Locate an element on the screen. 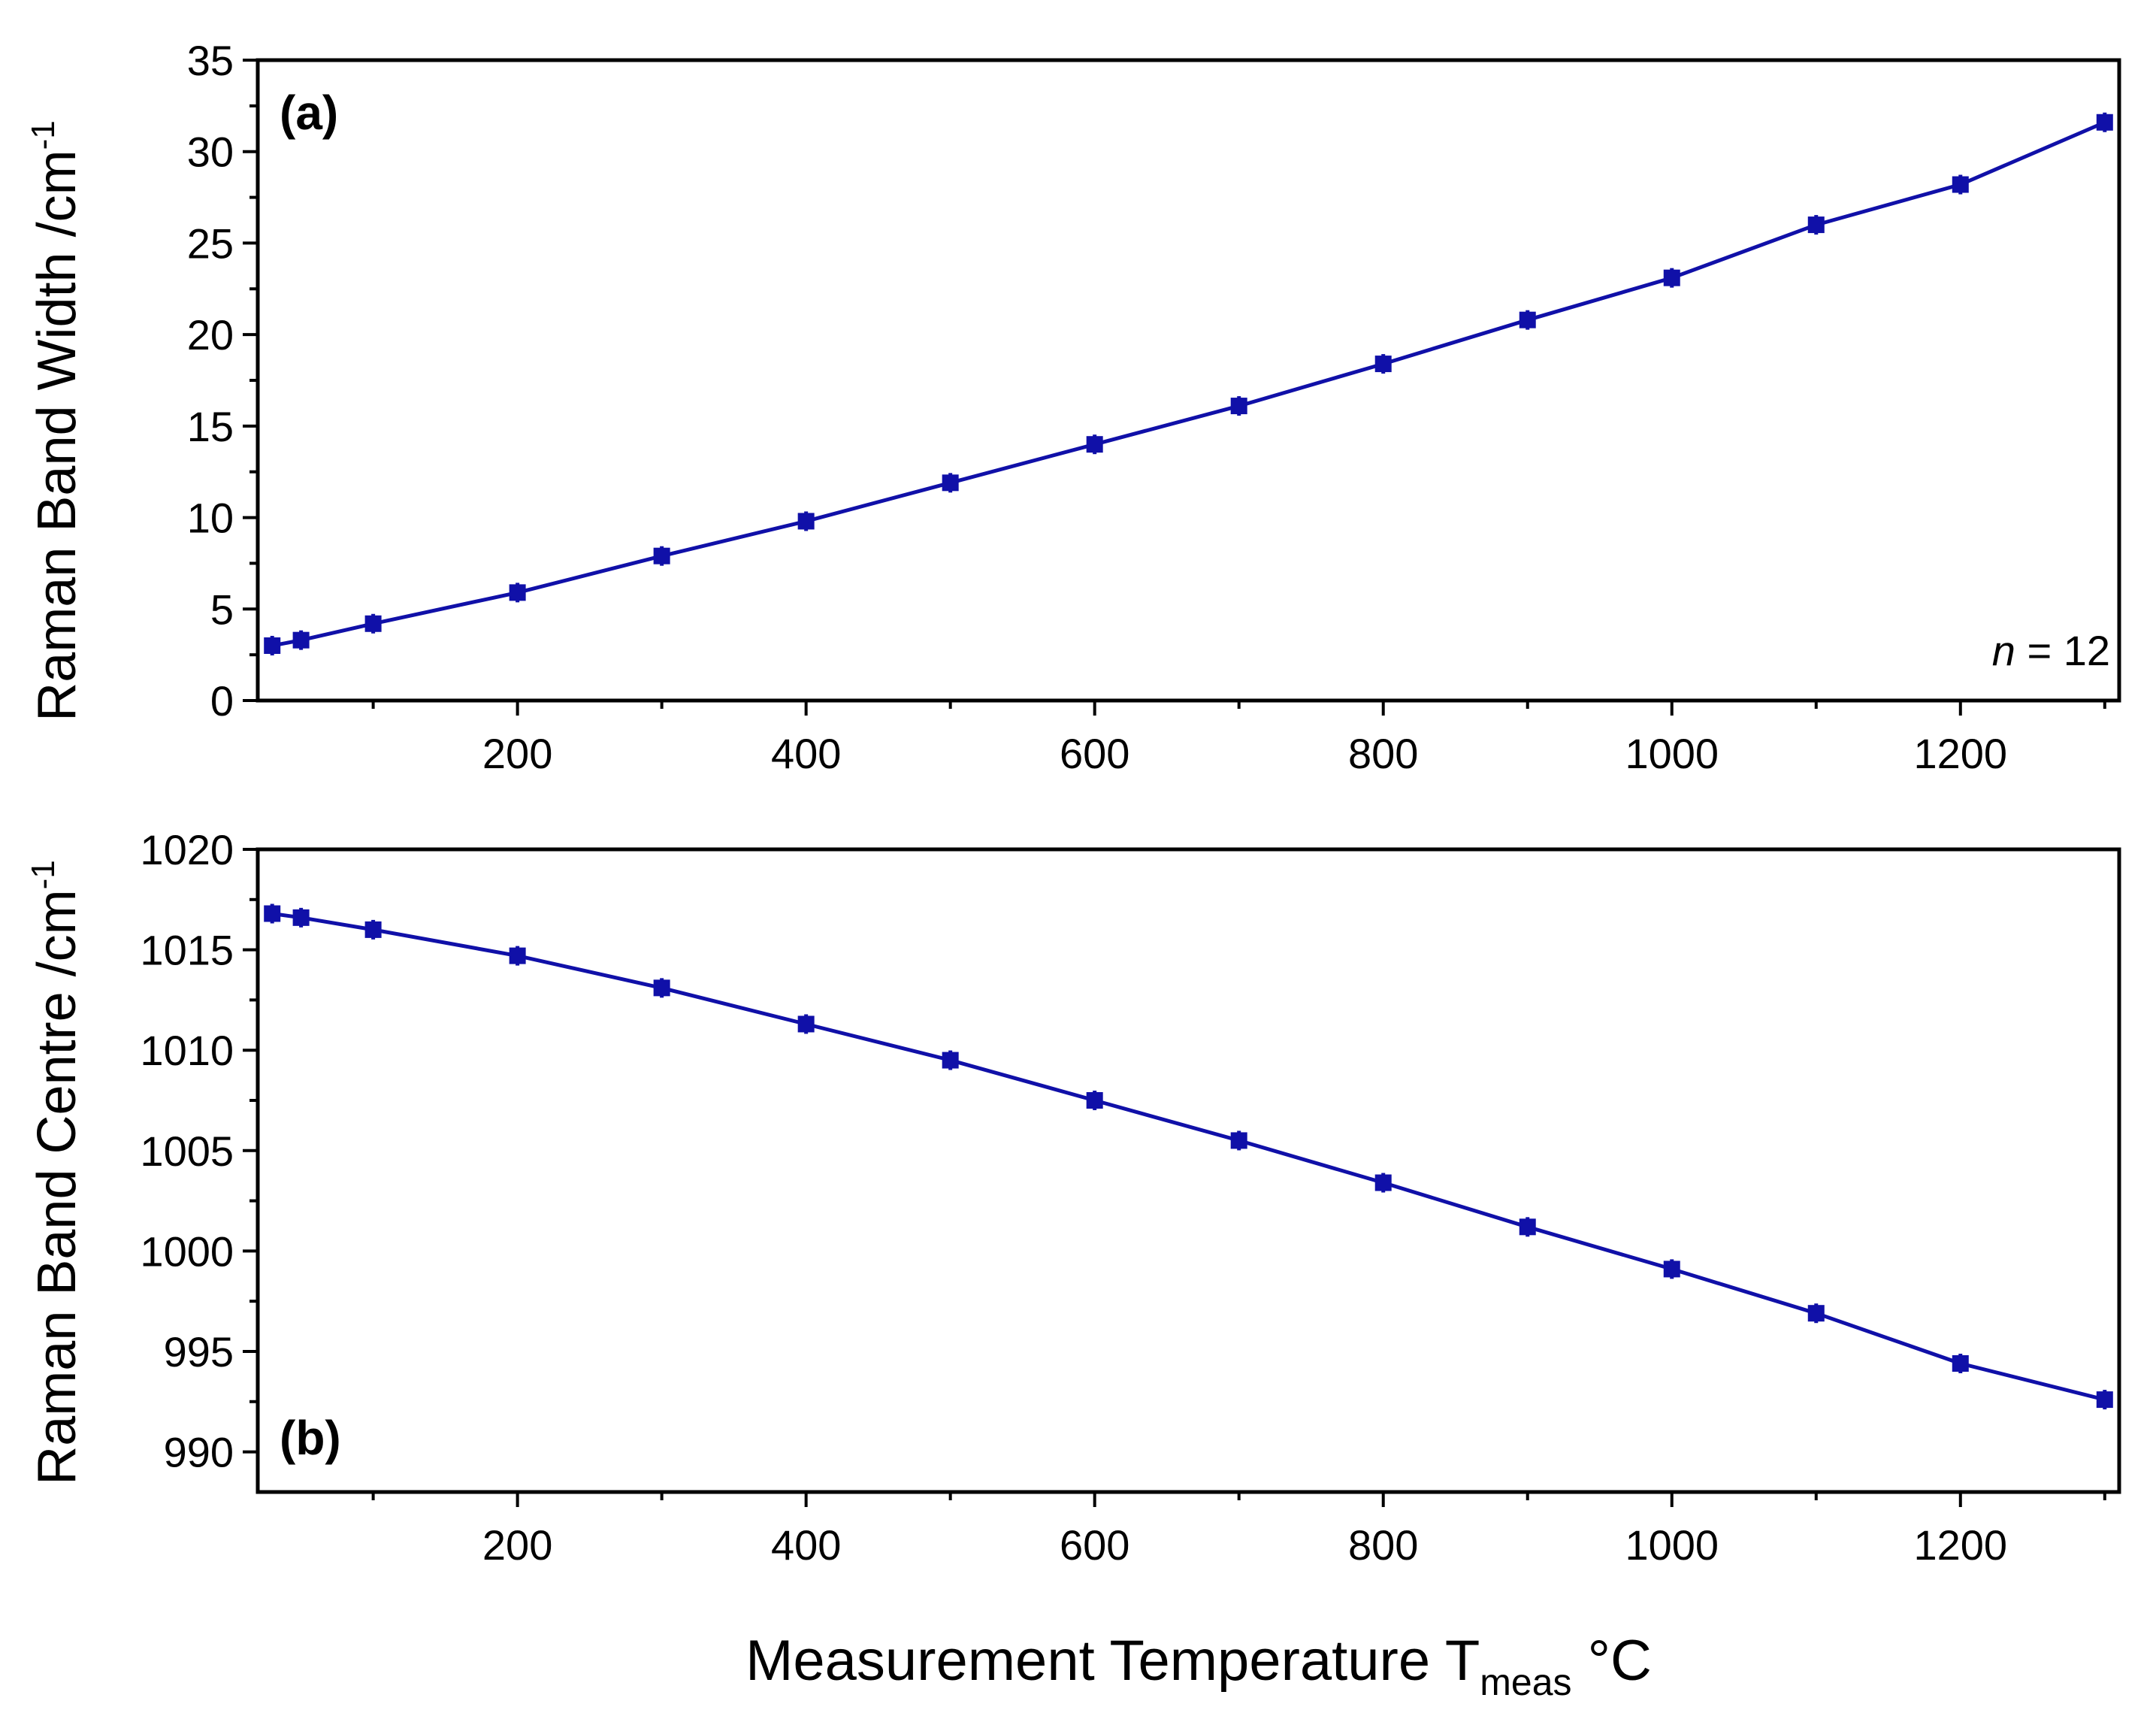 The image size is (2156, 1719). panel-a-y-tick-label: 10 is located at coordinates (211, 518).